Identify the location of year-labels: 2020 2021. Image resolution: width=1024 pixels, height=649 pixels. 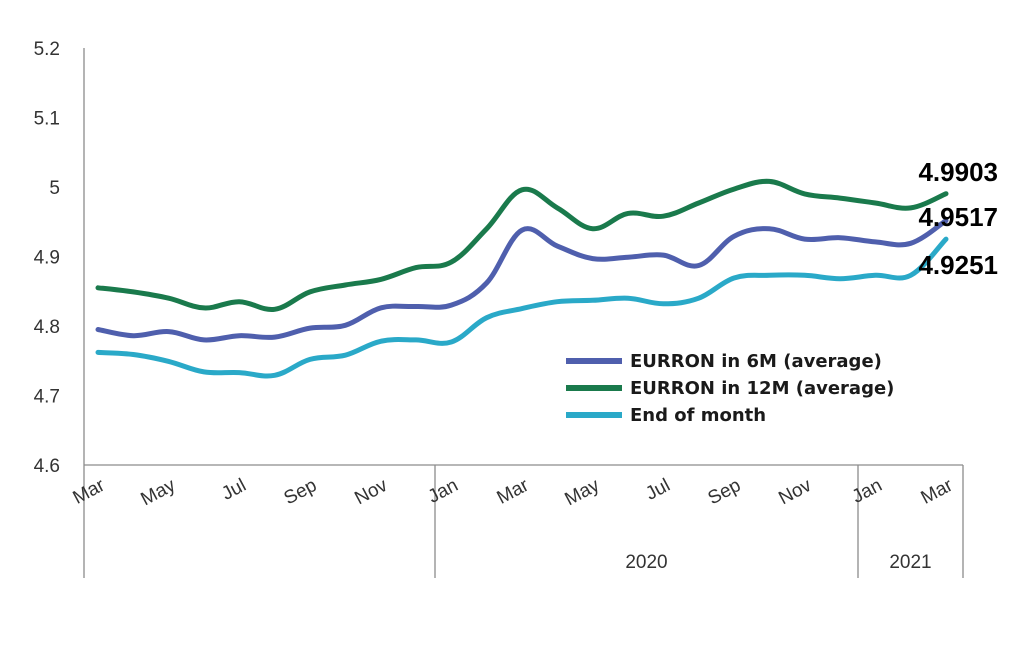
(778, 562).